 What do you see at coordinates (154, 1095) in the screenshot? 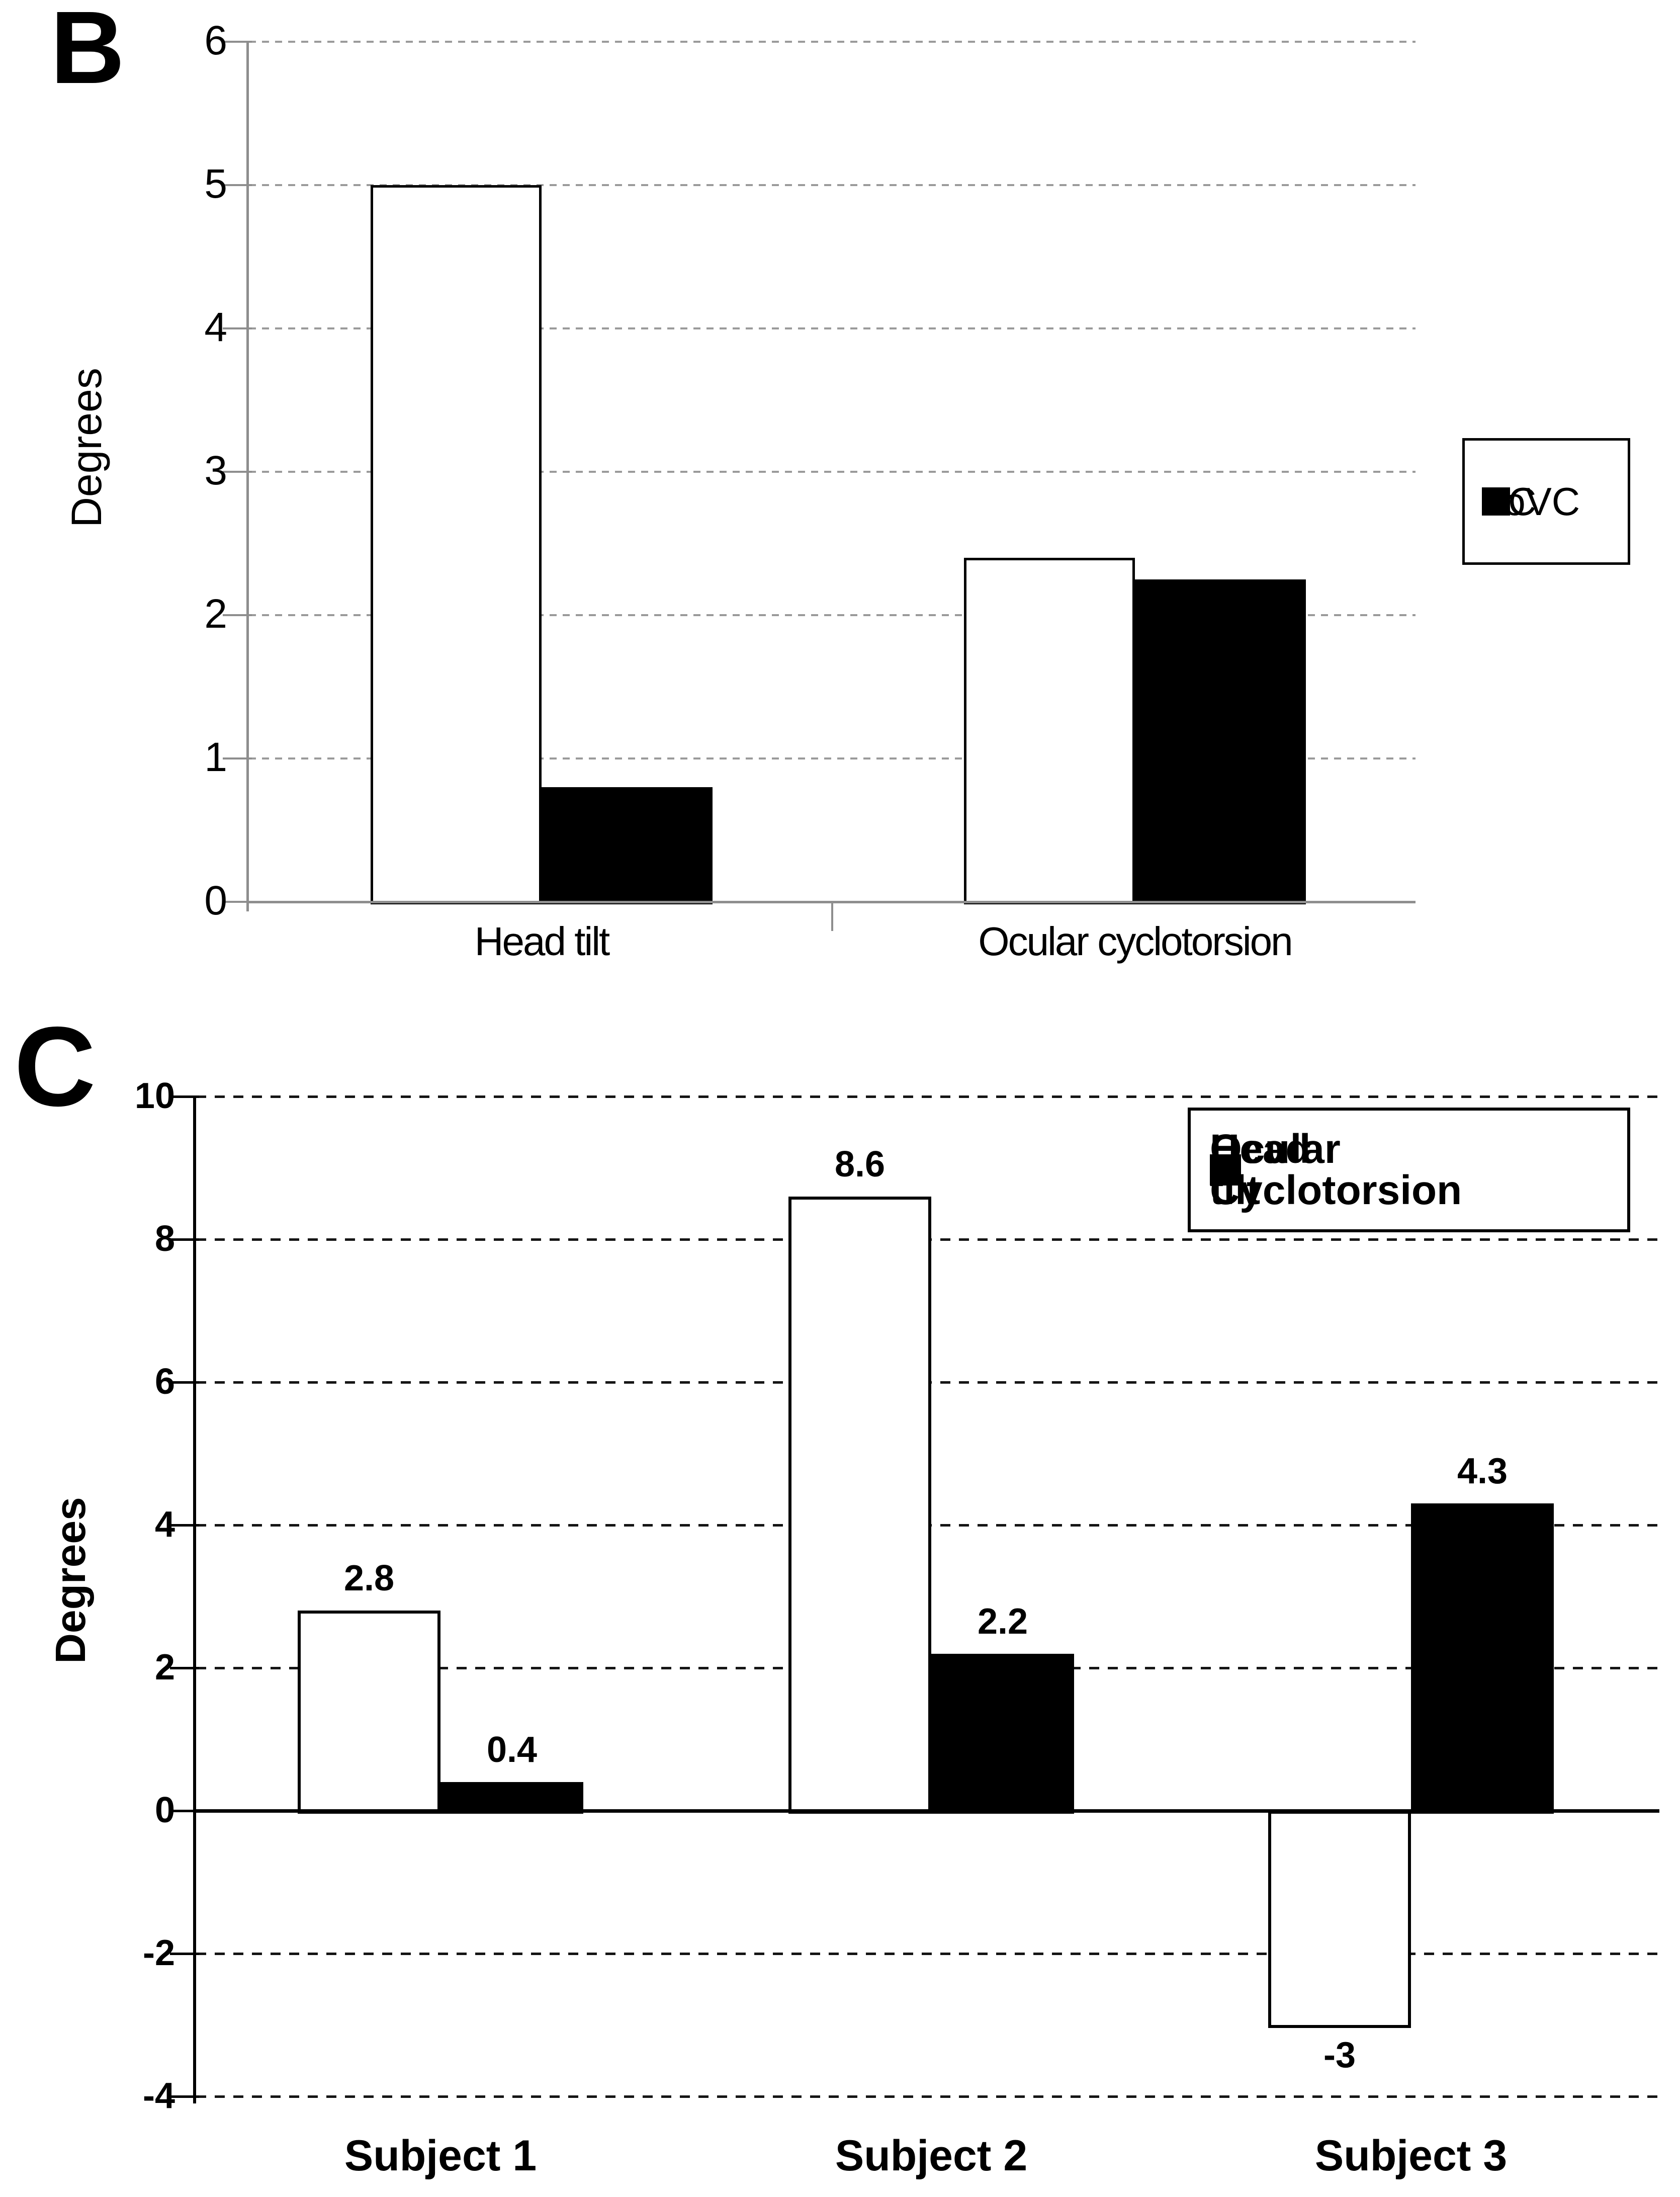
I see `y-axis-tick-label: 10` at bounding box center [154, 1095].